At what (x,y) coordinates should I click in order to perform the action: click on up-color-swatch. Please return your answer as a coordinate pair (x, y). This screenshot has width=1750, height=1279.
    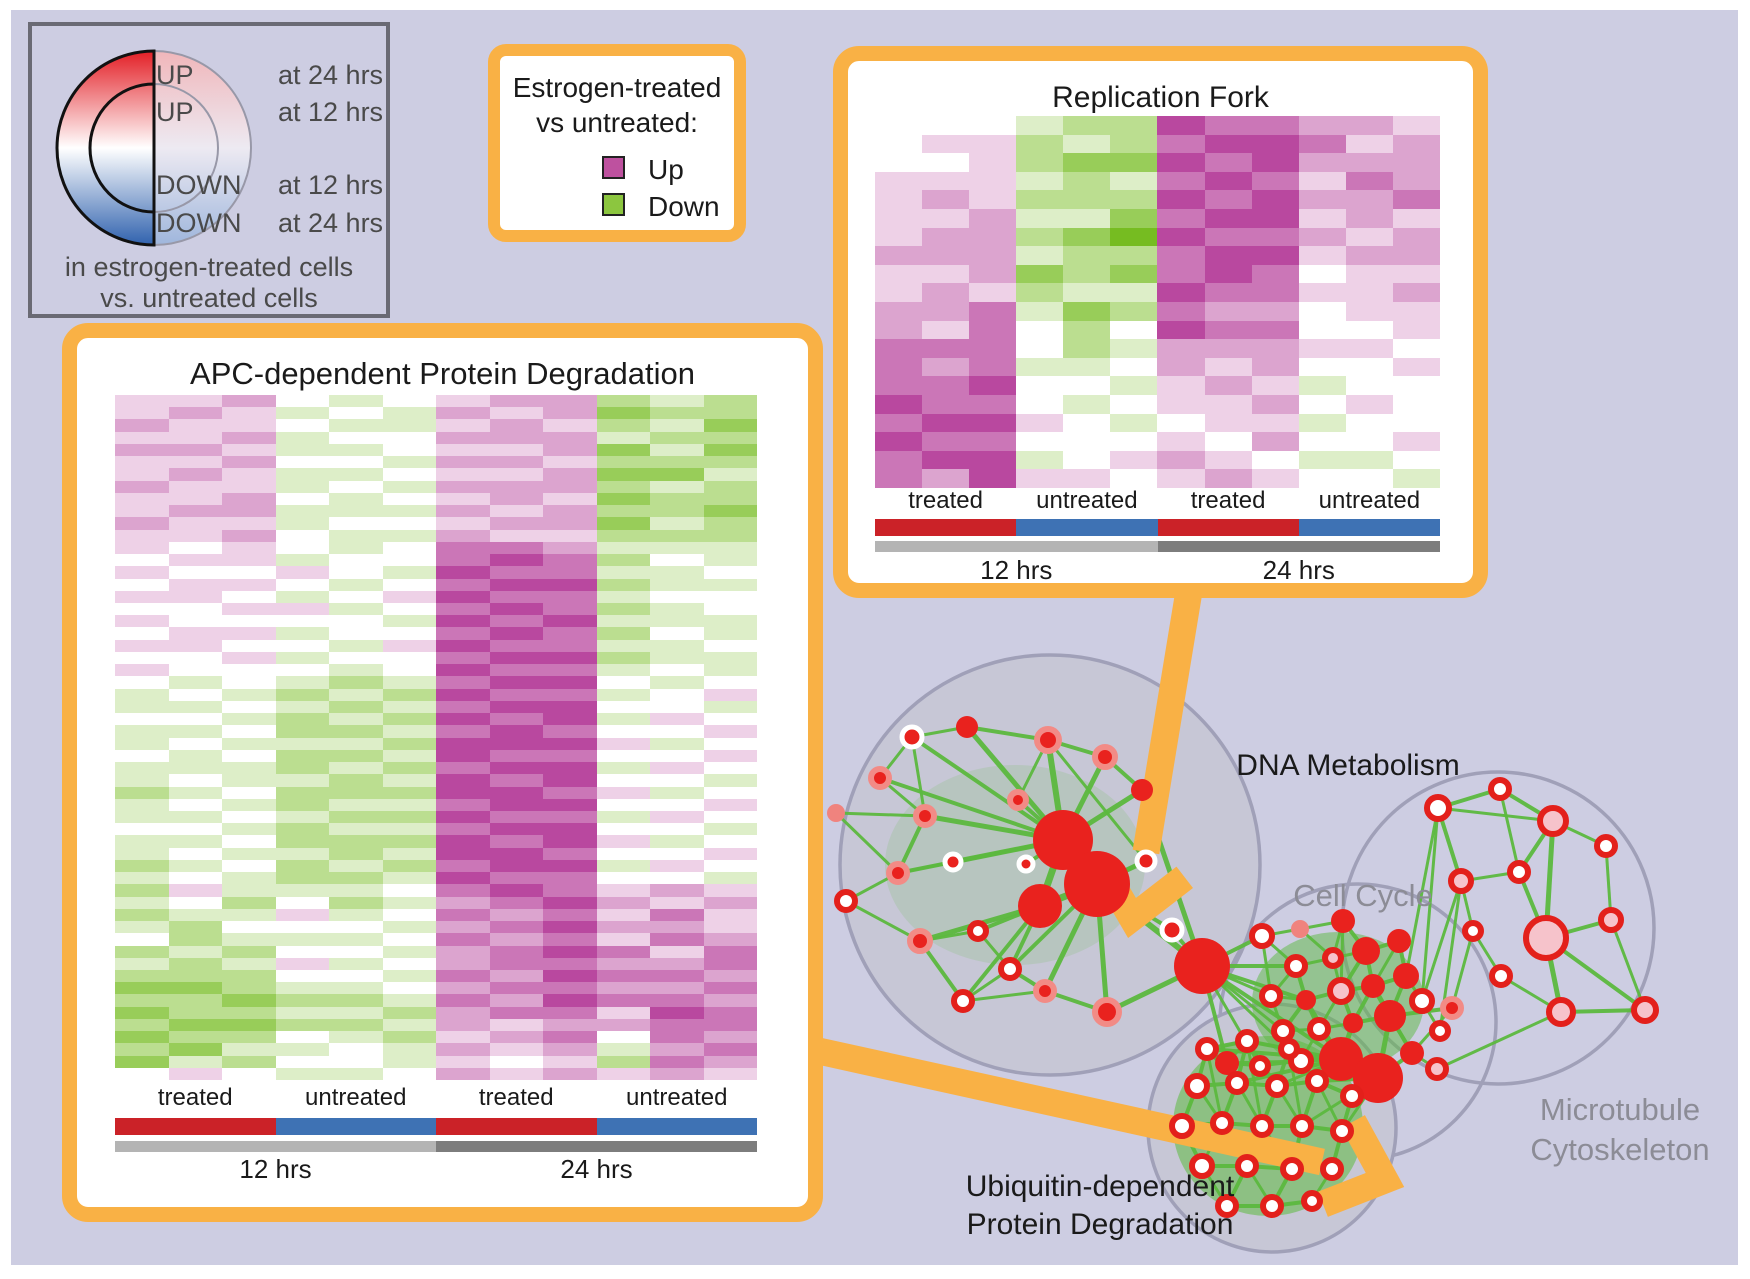
    Looking at the image, I should click on (613, 167).